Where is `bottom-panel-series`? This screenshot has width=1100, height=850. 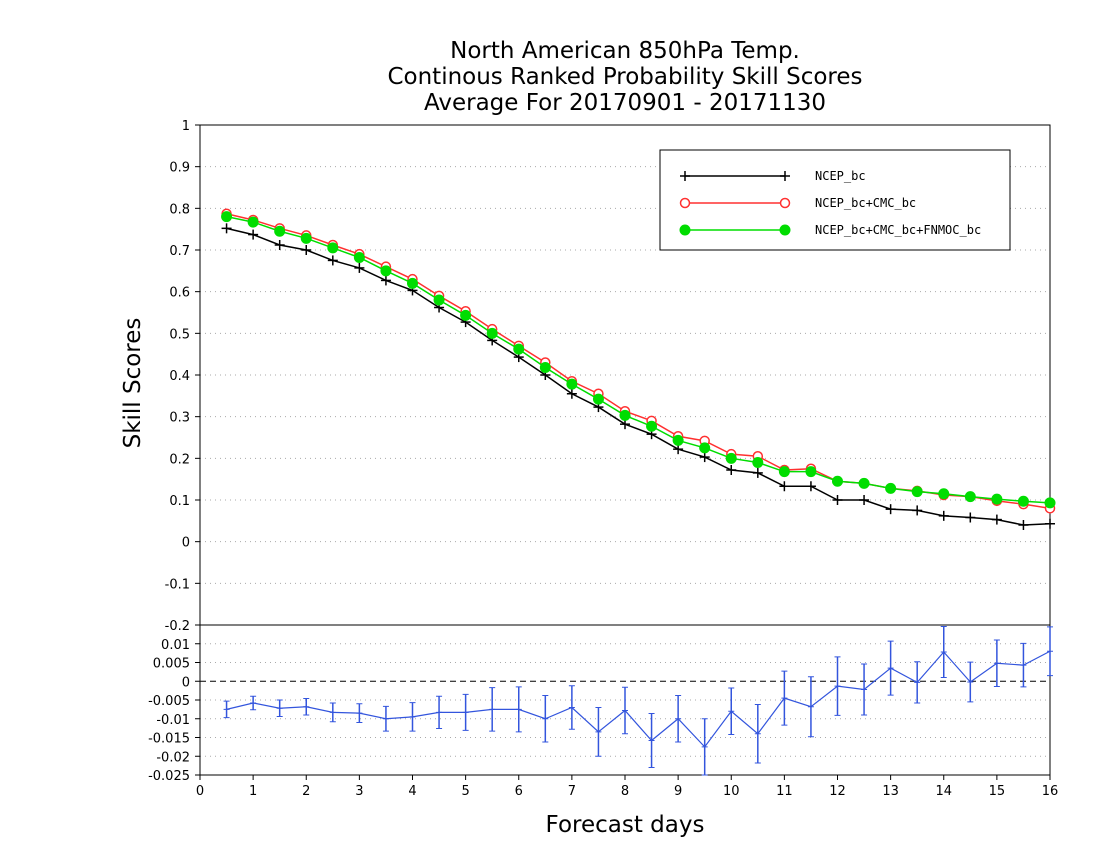 bottom-panel-series is located at coordinates (638, 701).